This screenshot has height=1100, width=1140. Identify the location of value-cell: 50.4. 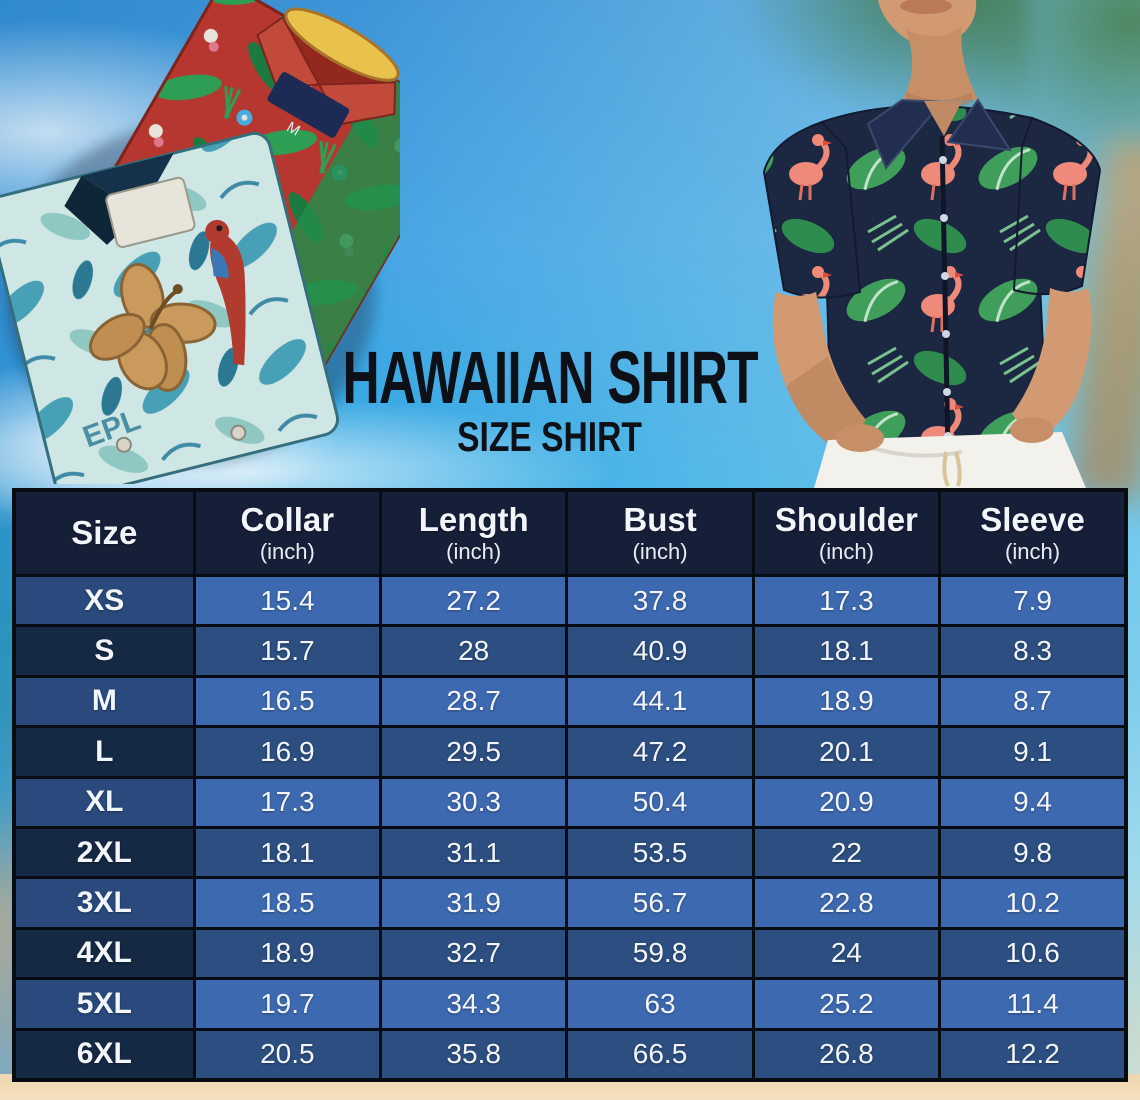
(660, 802).